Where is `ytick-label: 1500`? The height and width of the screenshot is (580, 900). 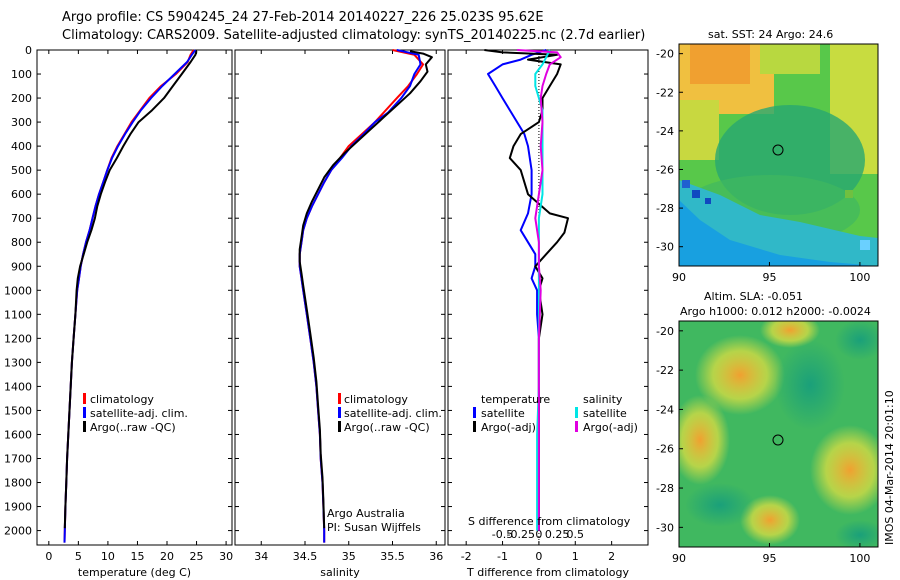
ytick-label: 1500 is located at coordinates (18, 410).